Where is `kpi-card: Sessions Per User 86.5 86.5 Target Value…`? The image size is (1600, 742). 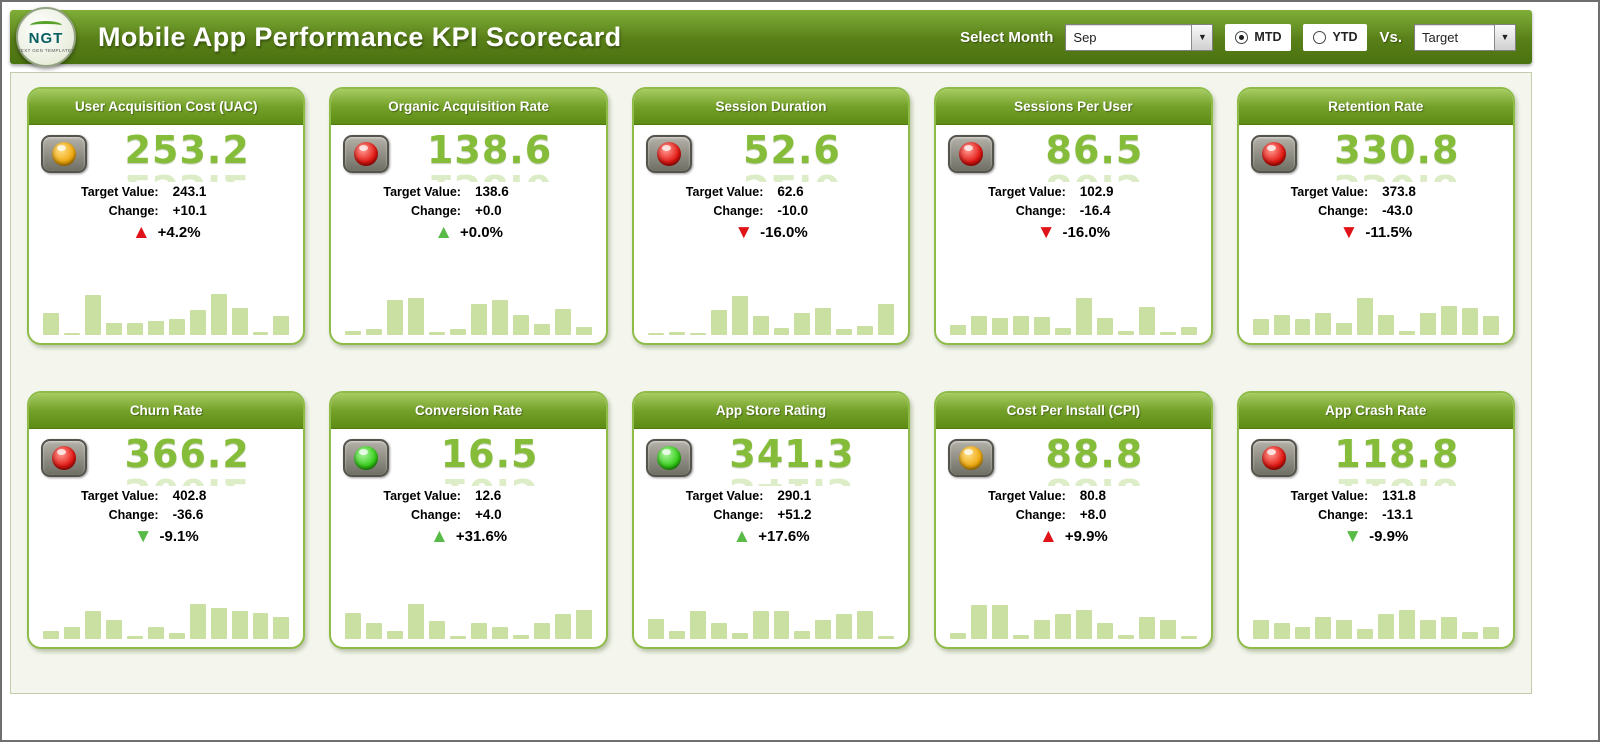 kpi-card: Sessions Per User 86.5 86.5 Target Value… is located at coordinates (1073, 216).